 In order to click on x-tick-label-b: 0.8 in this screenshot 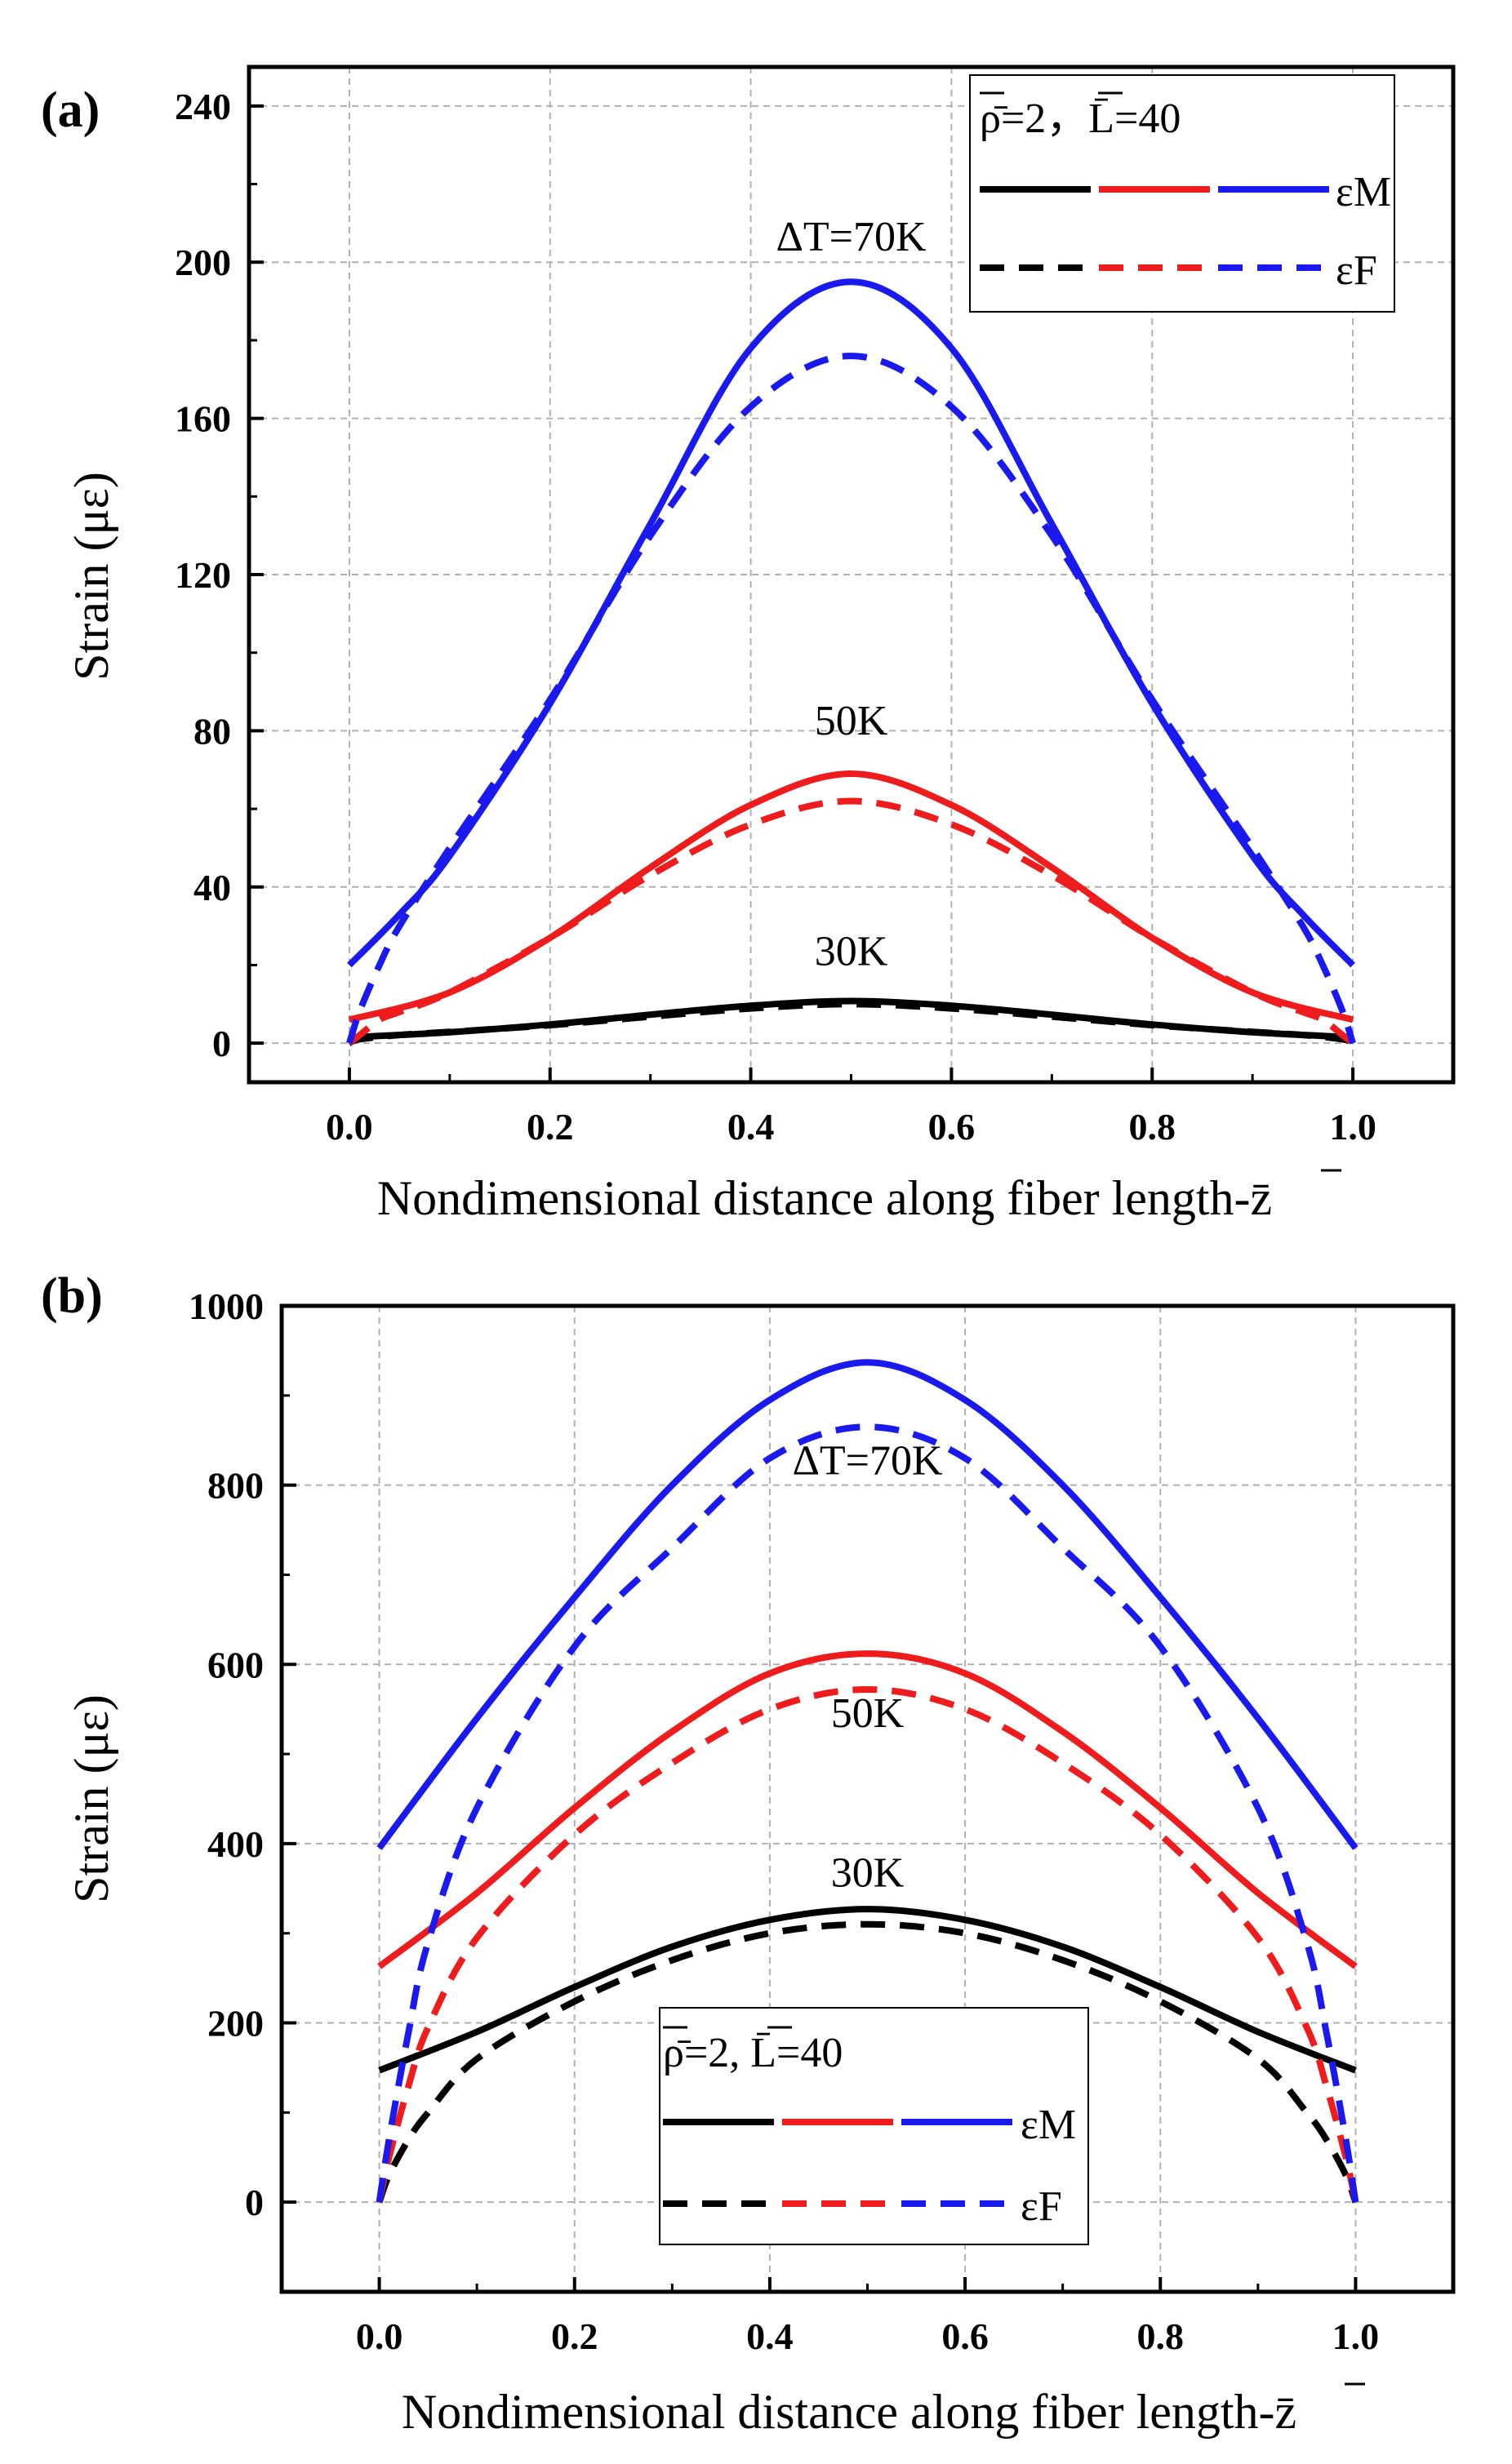, I will do `click(1161, 2336)`.